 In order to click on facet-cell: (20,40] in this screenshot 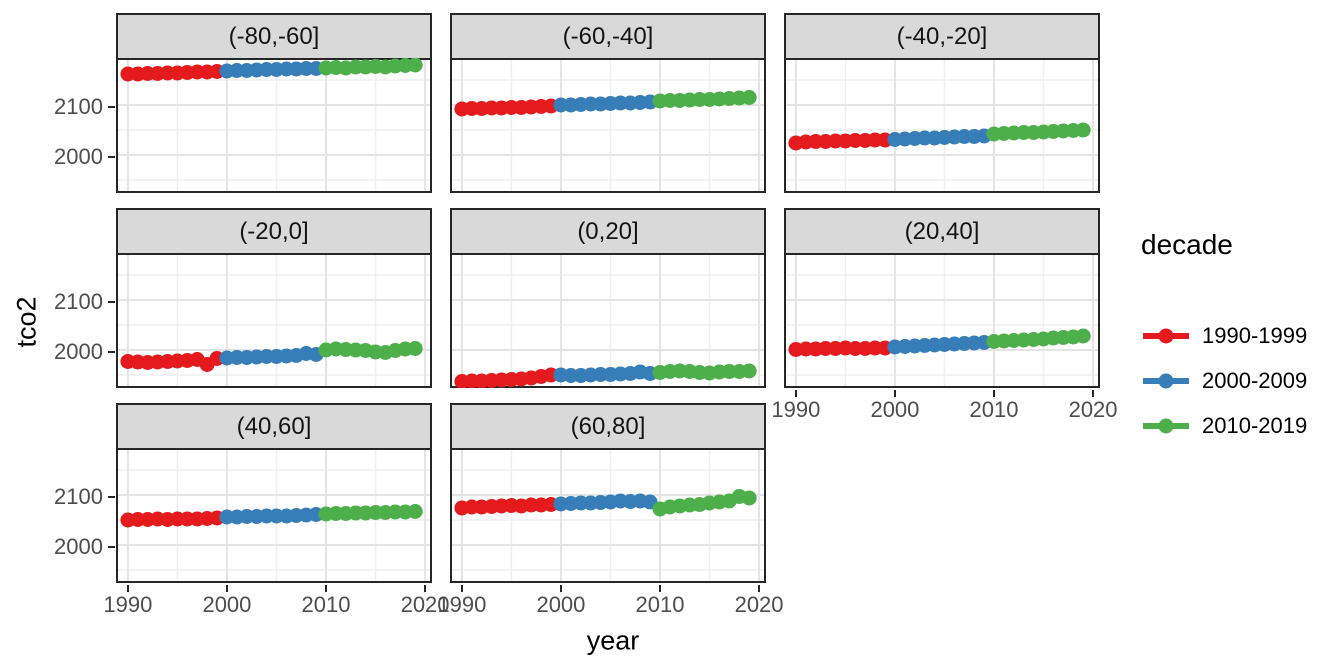, I will do `click(942, 298)`.